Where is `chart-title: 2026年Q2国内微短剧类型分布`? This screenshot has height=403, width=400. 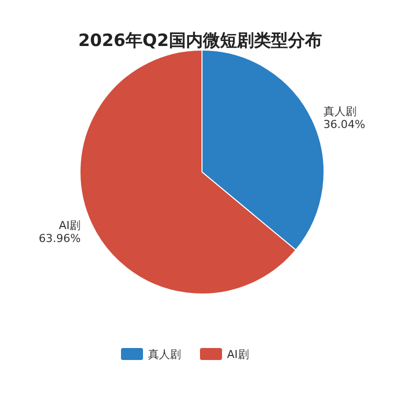 chart-title: 2026年Q2国内微短剧类型分布 is located at coordinates (200, 41).